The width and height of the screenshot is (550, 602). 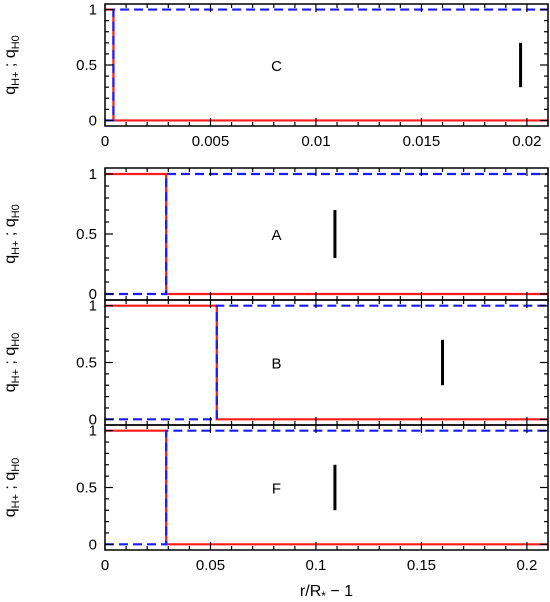 I want to click on x-tick-label: 0.01, so click(x=315, y=141).